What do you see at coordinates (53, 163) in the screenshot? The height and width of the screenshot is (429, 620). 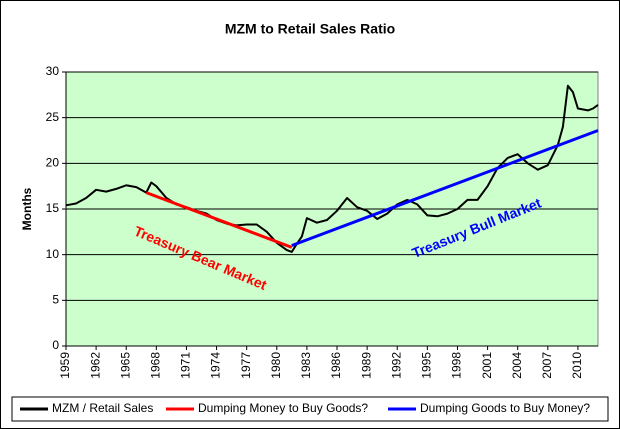 I see `y-tick-label: 20` at bounding box center [53, 163].